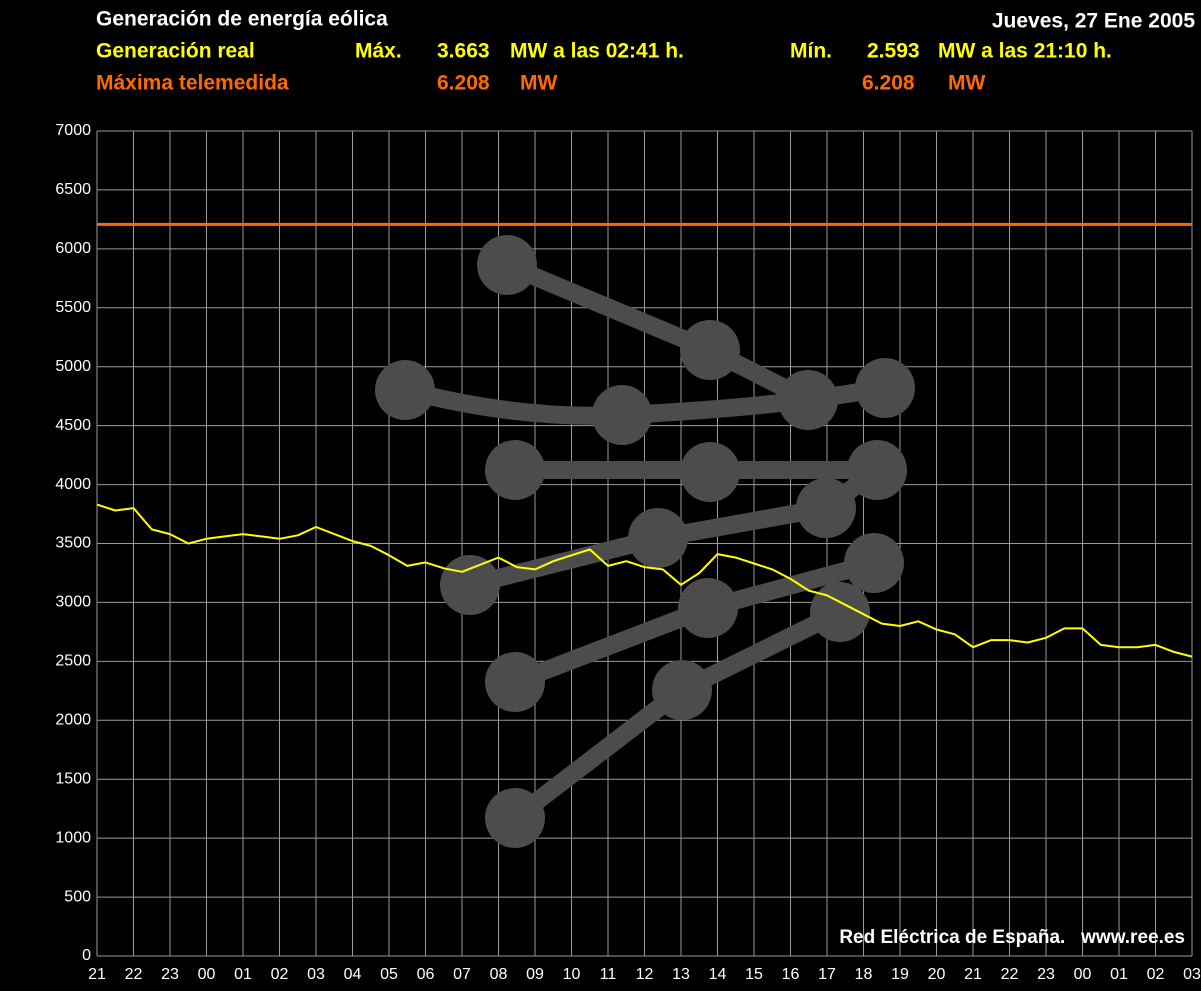 The image size is (1201, 991). What do you see at coordinates (73, 778) in the screenshot?
I see `y-tick-label: 1500` at bounding box center [73, 778].